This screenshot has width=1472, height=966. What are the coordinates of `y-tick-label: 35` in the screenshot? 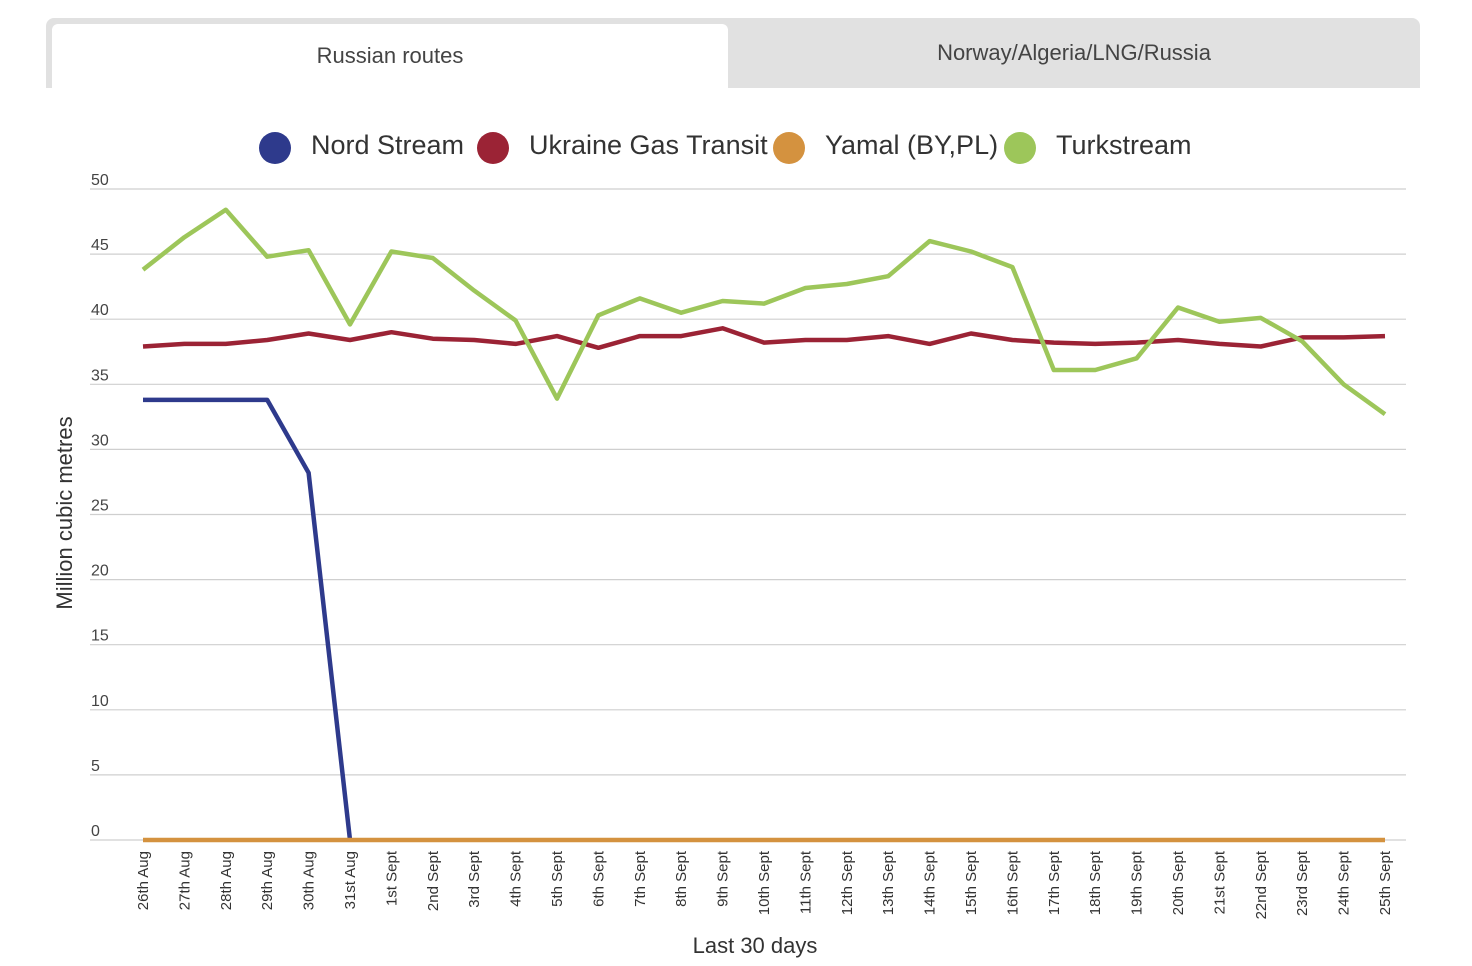 It's located at (100, 375).